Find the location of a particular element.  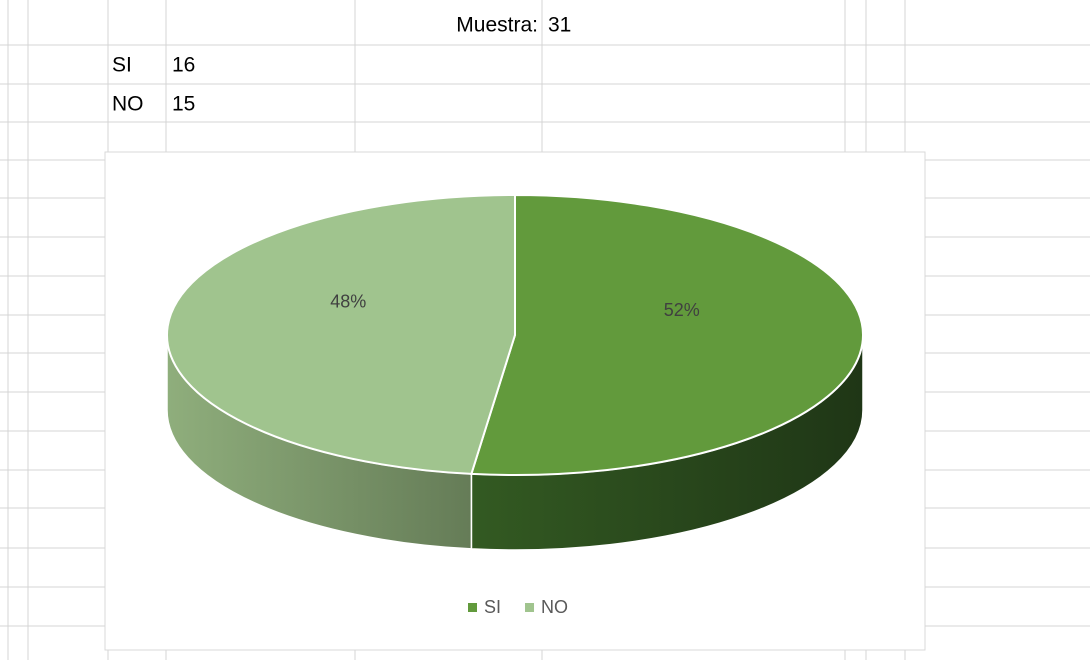

data-label: 48% is located at coordinates (348, 301).